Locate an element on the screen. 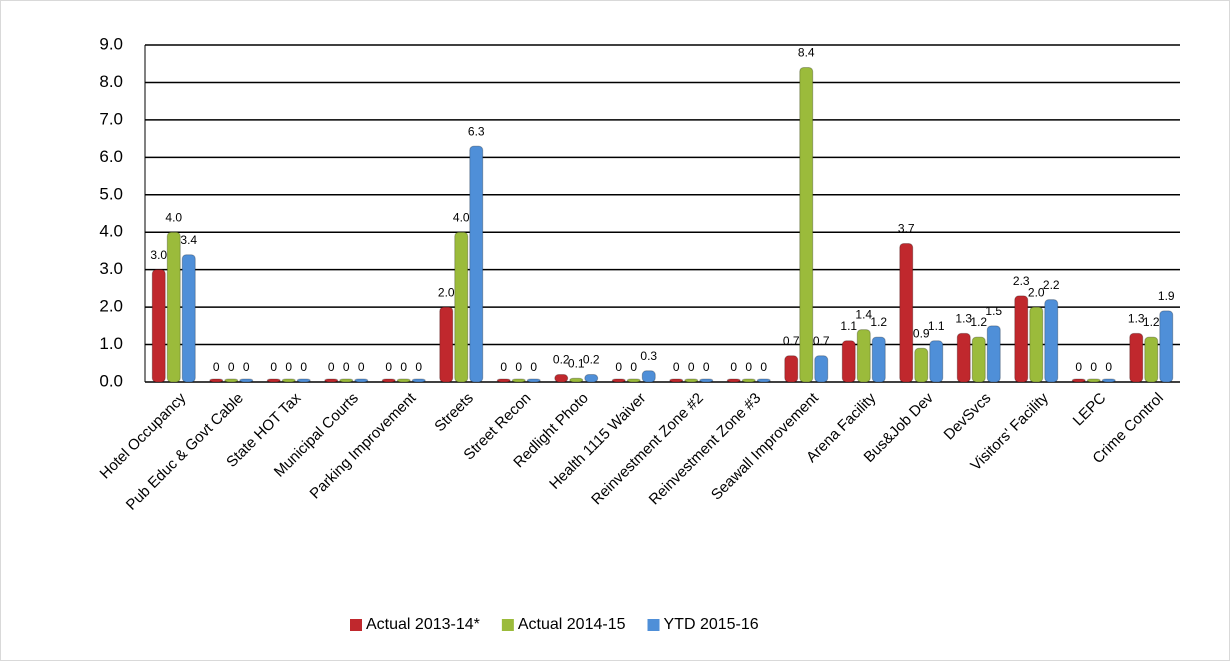  legend-swatch is located at coordinates (356, 625).